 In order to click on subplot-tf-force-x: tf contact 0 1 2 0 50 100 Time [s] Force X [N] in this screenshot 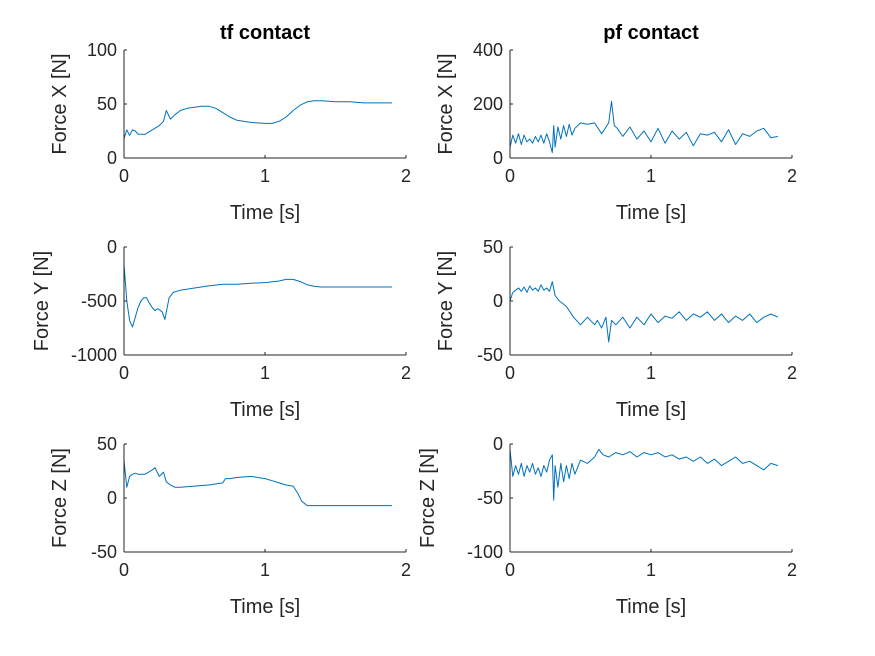, I will do `click(230, 123)`.